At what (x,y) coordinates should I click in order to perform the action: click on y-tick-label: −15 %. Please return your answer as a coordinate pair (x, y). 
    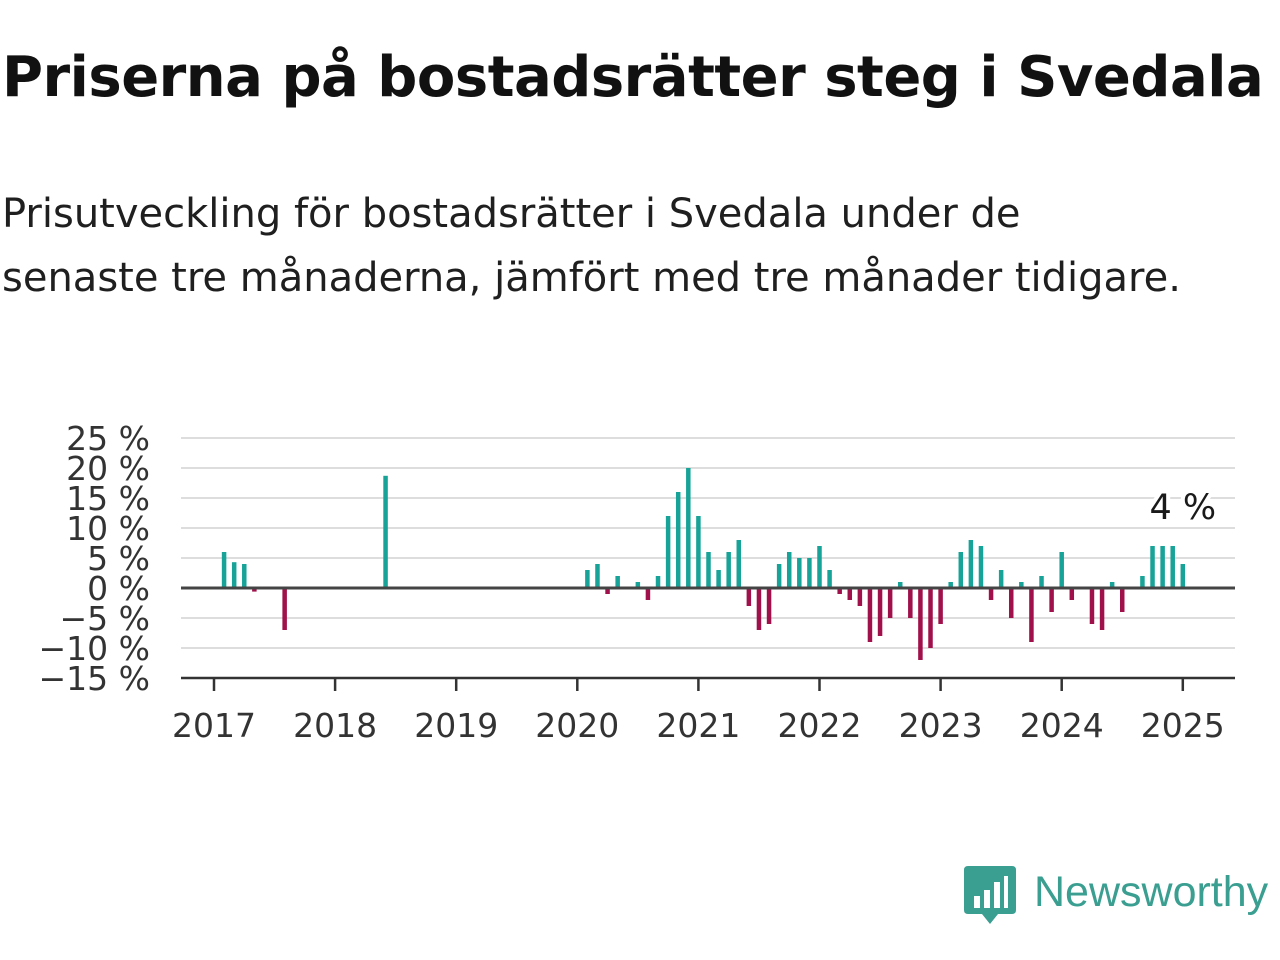
    Looking at the image, I should click on (95, 678).